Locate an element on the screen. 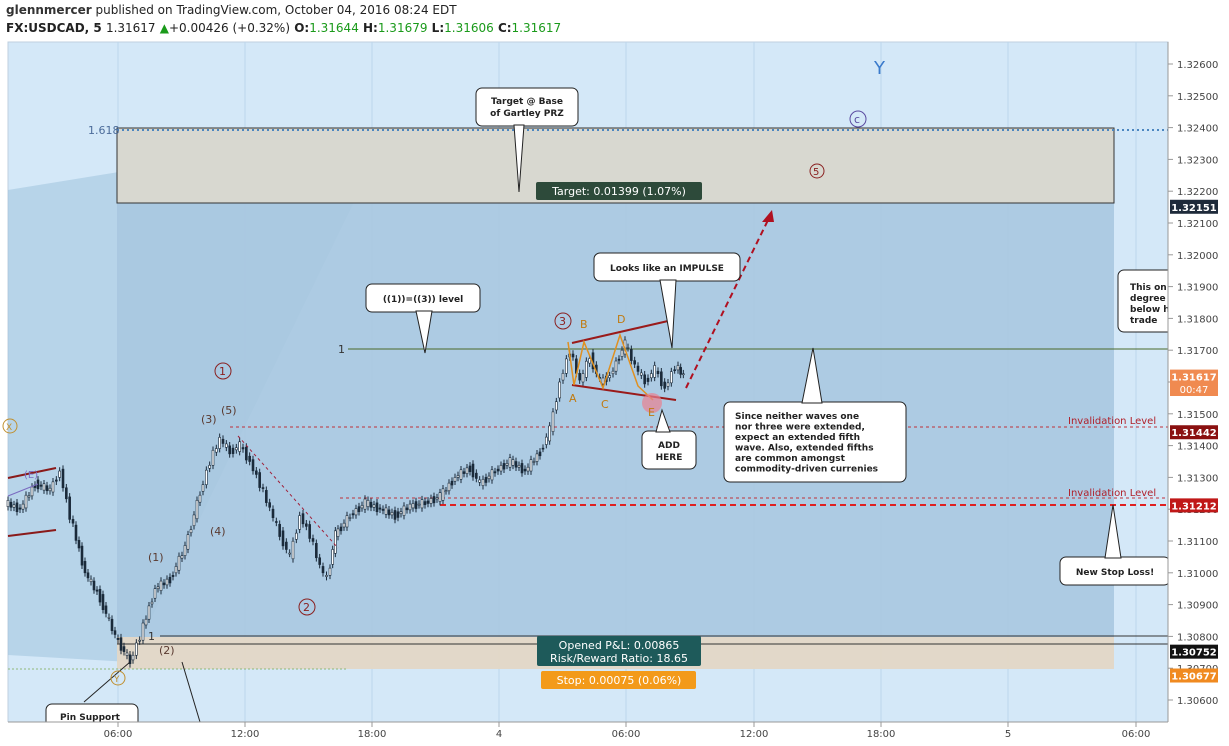 The height and width of the screenshot is (746, 1229). trendline-left-top is located at coordinates (32, 473).